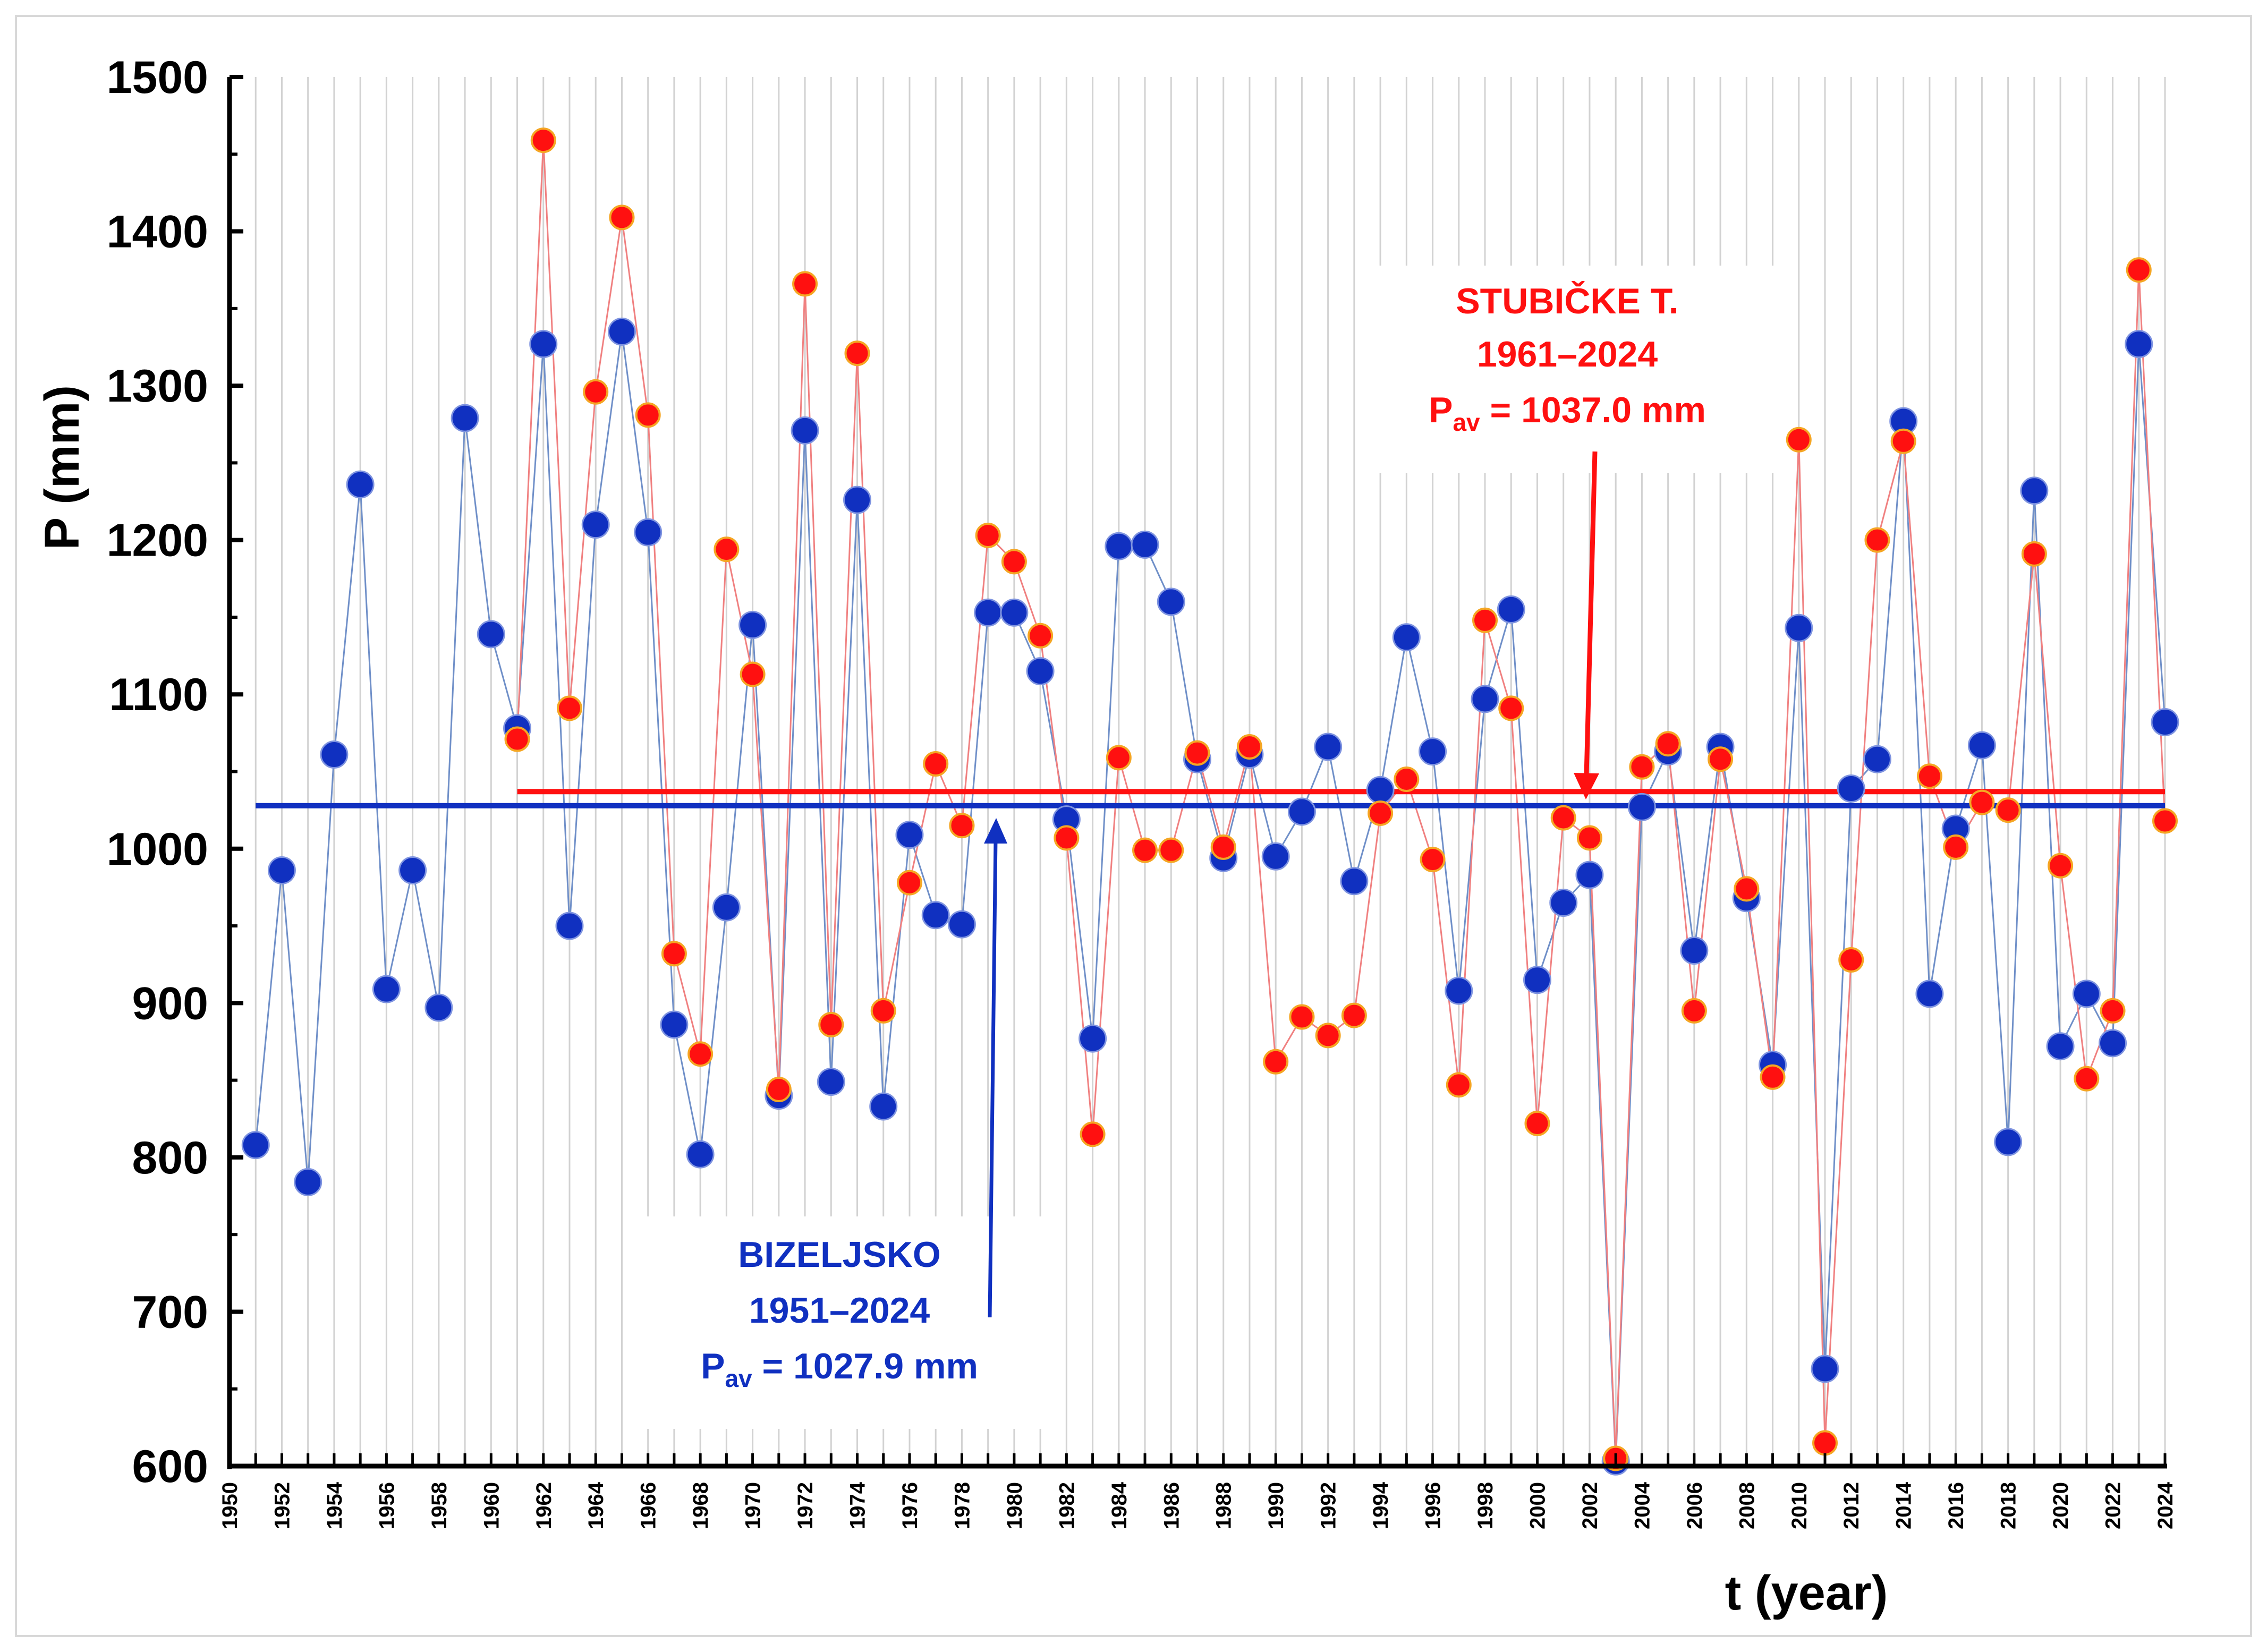 The height and width of the screenshot is (1652, 2267). What do you see at coordinates (993, 1078) in the screenshot?
I see `bizeljsko-arrow-shaft` at bounding box center [993, 1078].